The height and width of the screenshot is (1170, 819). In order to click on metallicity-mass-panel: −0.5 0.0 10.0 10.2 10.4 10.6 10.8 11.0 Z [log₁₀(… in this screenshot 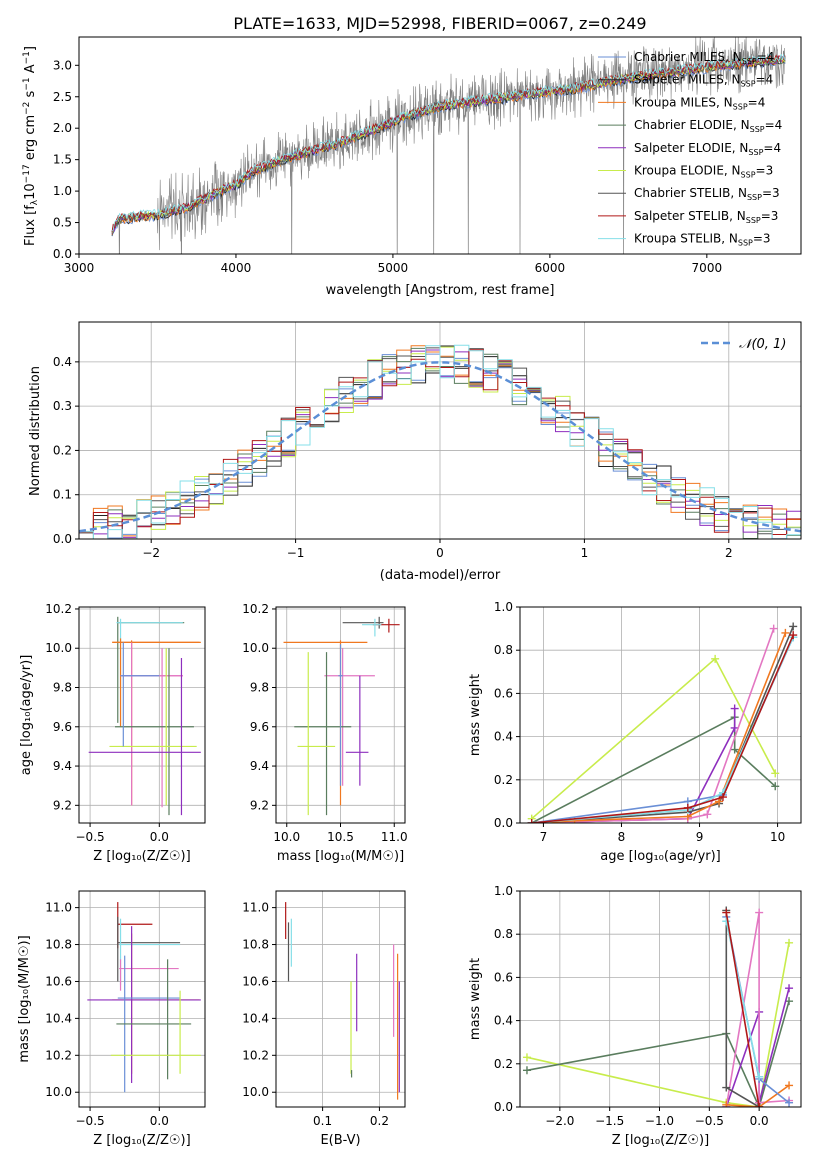, I will do `click(111, 1019)`.